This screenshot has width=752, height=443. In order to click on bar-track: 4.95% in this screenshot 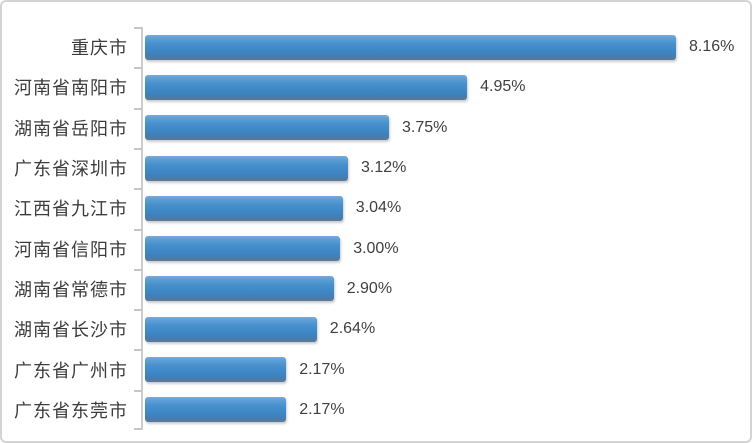, I will do `click(443, 87)`.